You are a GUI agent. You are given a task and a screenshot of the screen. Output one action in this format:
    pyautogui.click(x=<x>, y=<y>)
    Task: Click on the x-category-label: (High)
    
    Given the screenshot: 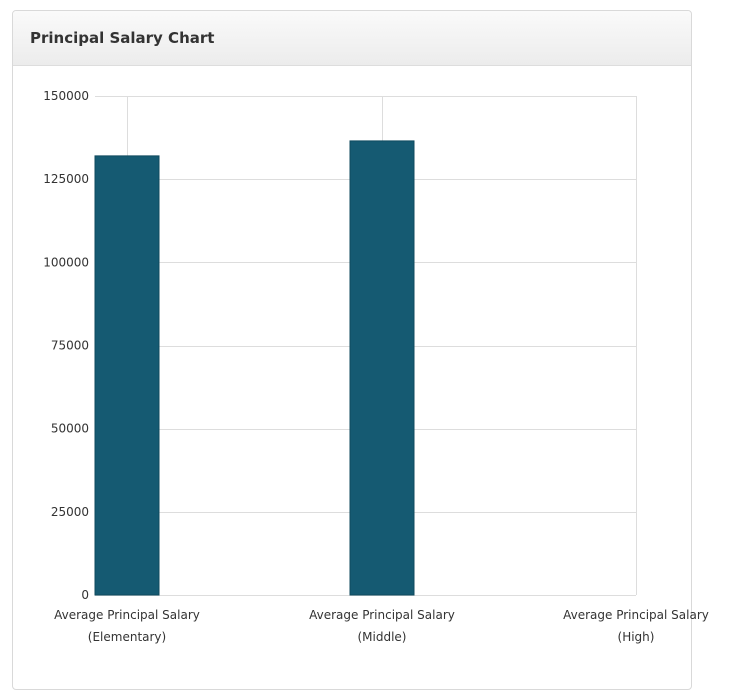 What is the action you would take?
    pyautogui.click(x=636, y=637)
    